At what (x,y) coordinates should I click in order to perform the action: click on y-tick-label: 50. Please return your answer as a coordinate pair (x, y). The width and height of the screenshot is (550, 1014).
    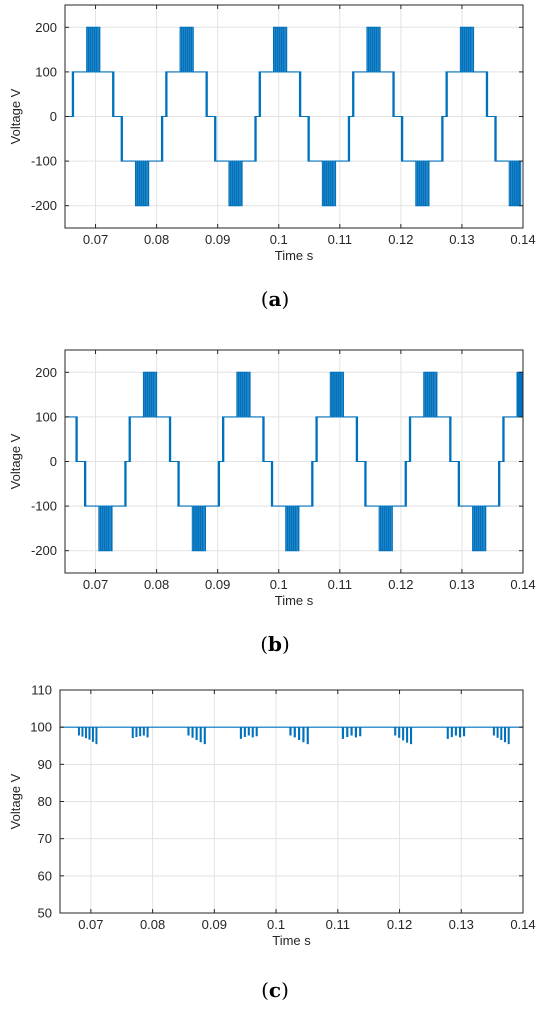
    Looking at the image, I should click on (45, 913).